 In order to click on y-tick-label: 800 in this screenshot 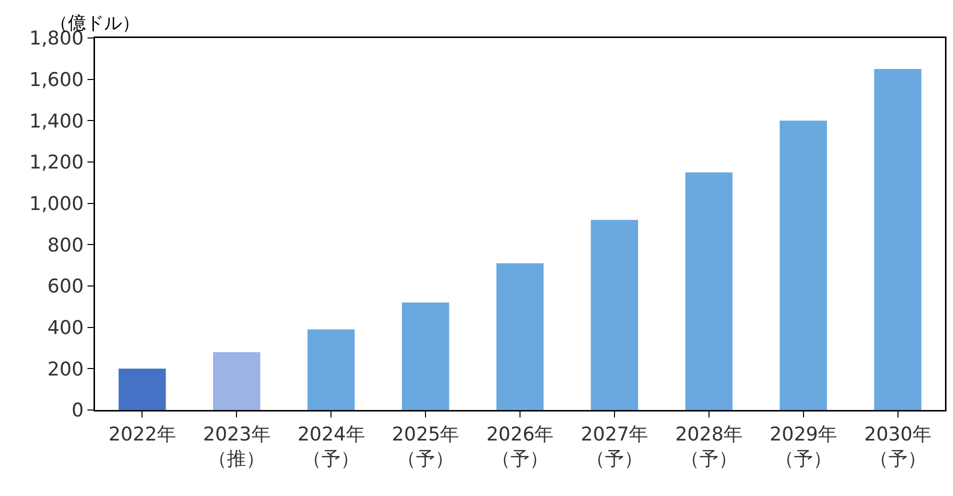, I will do `click(65, 245)`.